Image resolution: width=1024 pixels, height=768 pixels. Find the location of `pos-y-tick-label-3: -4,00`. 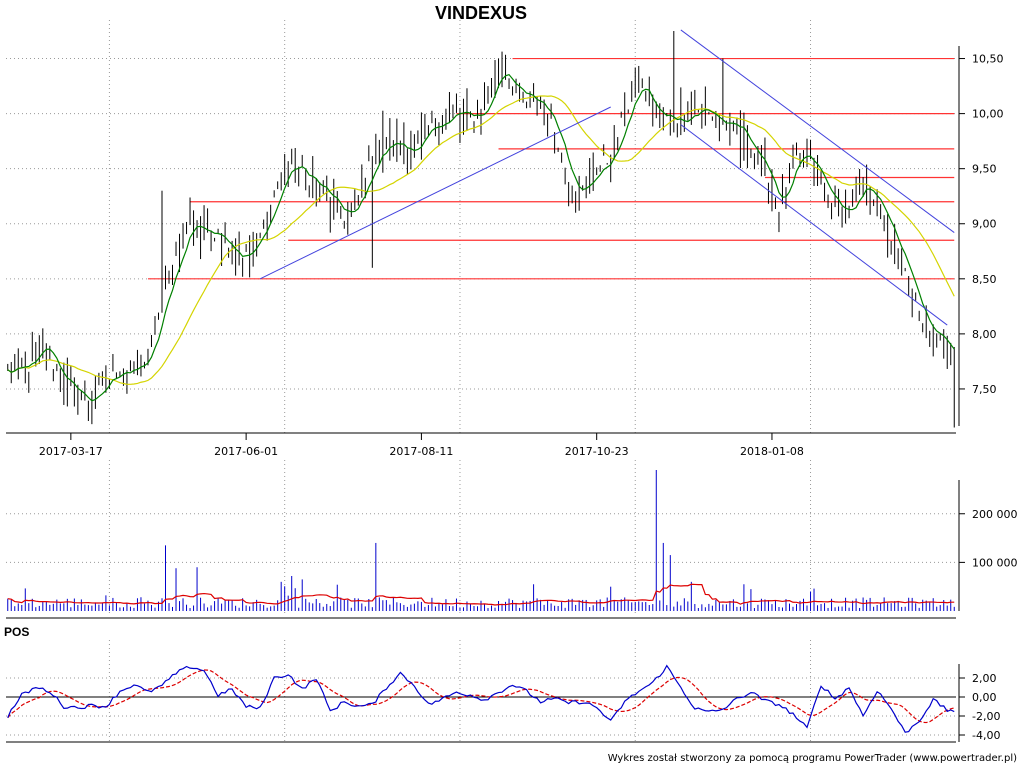

pos-y-tick-label-3: -4,00 is located at coordinates (986, 735).